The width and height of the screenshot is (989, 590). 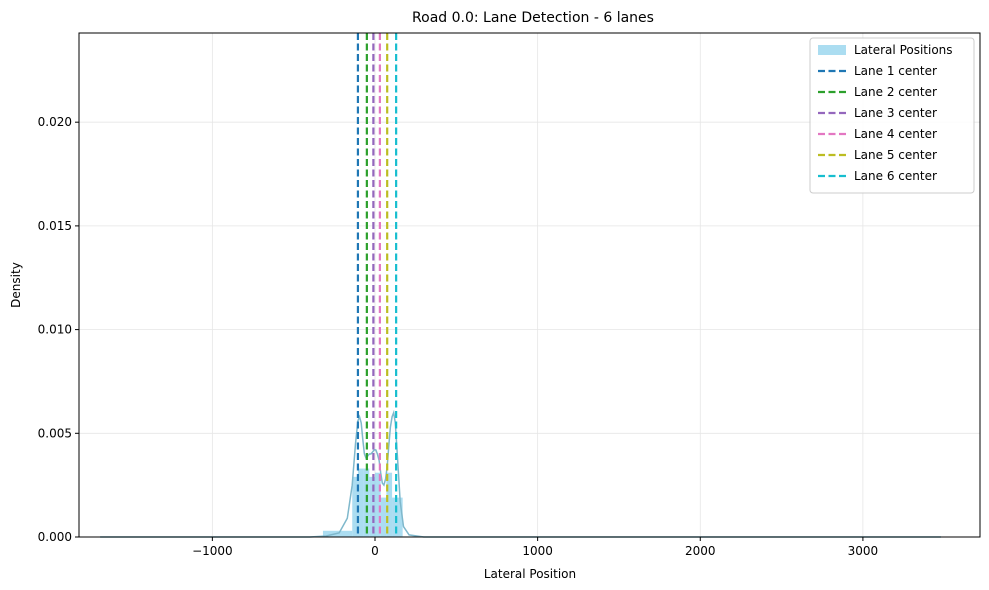 What do you see at coordinates (895, 176) in the screenshot?
I see `legend-label: Lane 6 center` at bounding box center [895, 176].